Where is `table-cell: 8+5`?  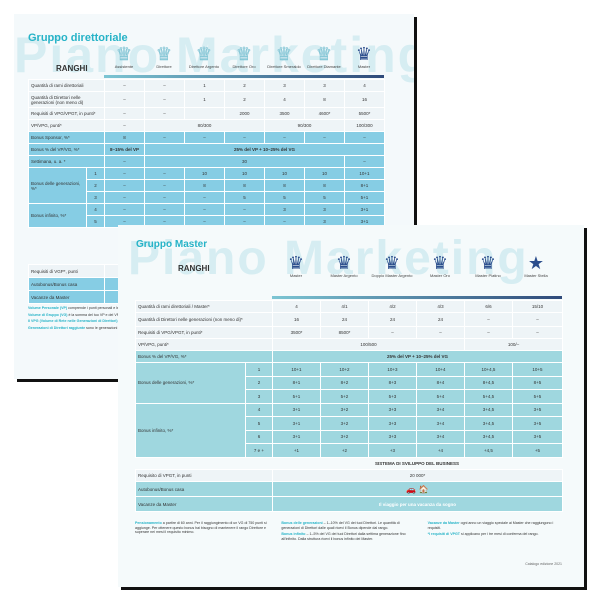
table-cell: 8+5 is located at coordinates (537, 382).